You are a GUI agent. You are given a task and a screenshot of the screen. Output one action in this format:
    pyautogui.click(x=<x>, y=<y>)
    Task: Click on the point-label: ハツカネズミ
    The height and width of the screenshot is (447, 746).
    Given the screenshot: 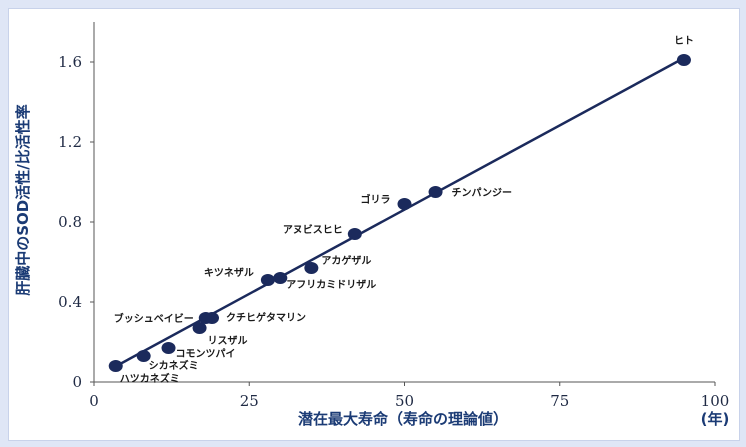 What is the action you would take?
    pyautogui.click(x=150, y=378)
    